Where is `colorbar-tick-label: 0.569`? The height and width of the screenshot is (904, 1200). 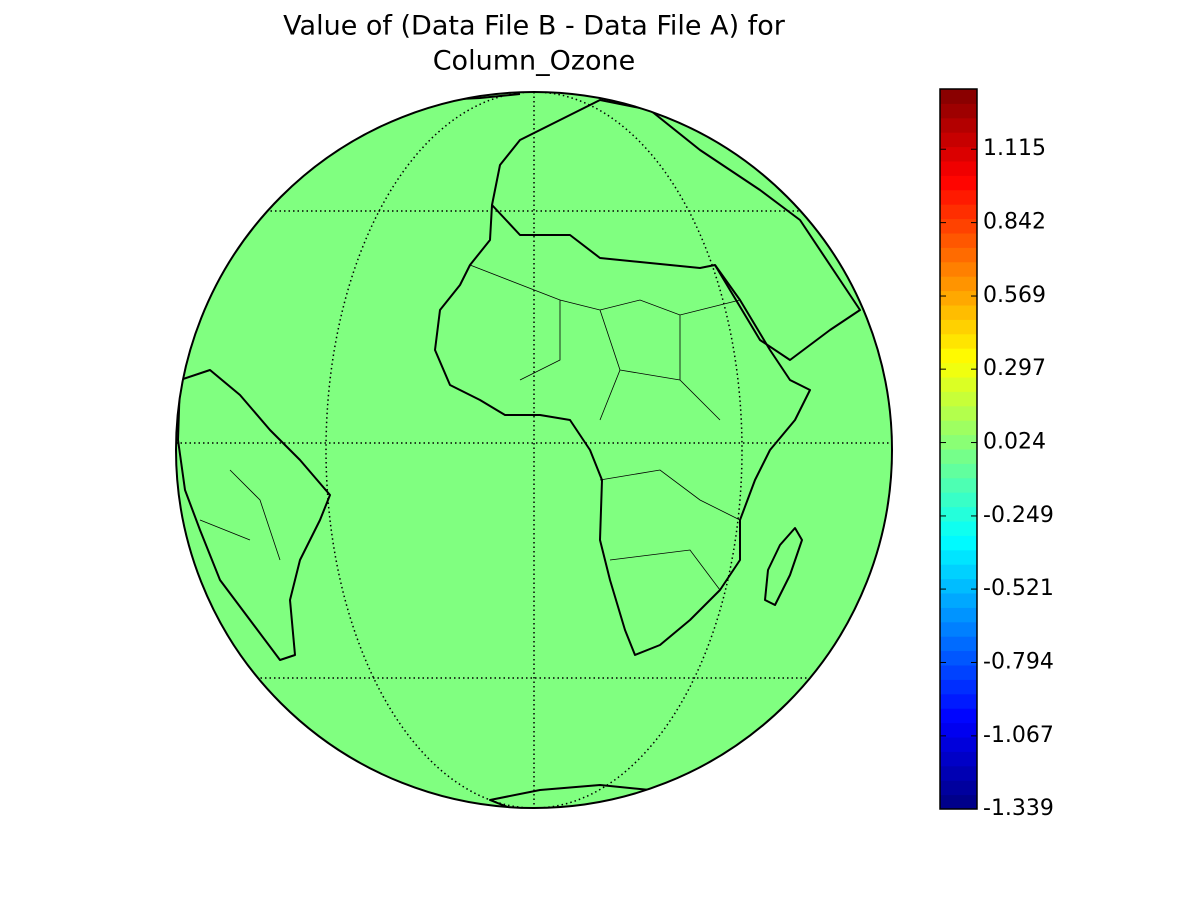
colorbar-tick-label: 0.569 is located at coordinates (1014, 295).